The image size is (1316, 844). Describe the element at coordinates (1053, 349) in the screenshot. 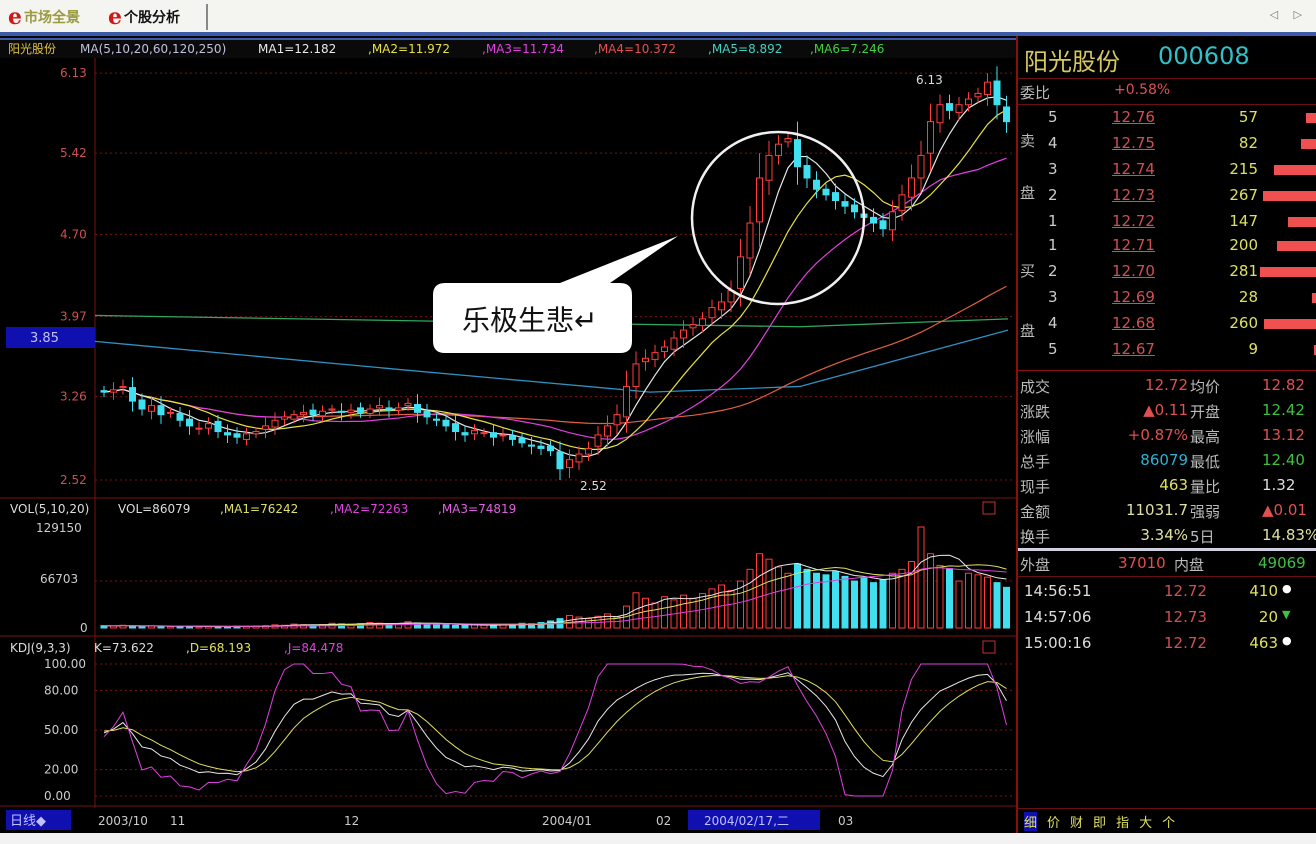

I see `order-level: 5` at that location.